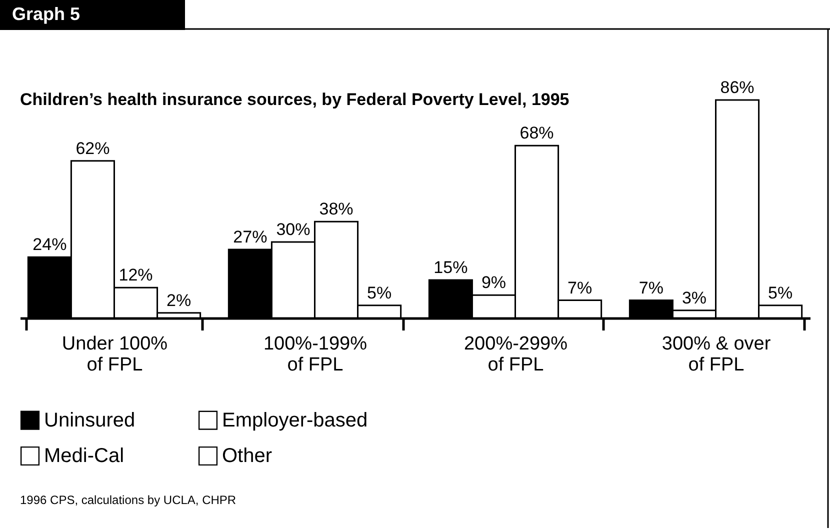  I want to click on legend-label: Other, so click(247, 456).